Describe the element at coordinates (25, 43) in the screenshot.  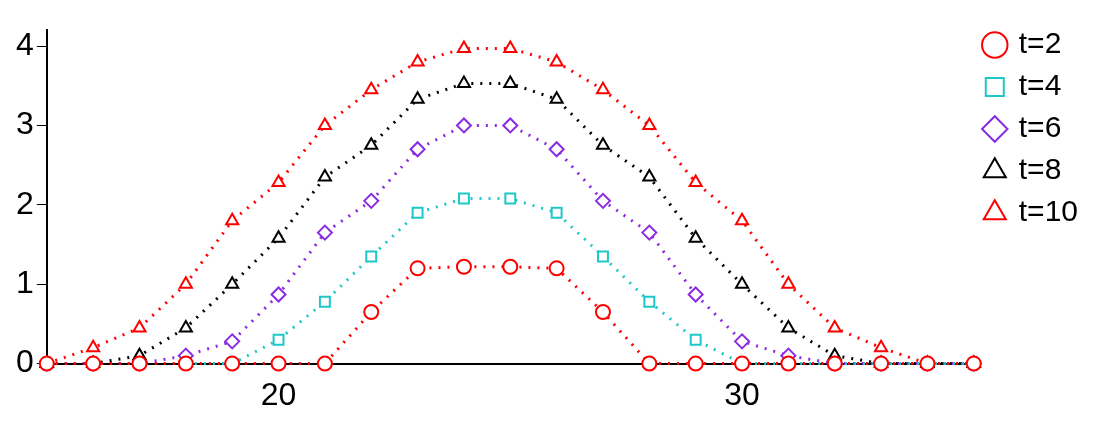
I see `y-tick-label: 4` at that location.